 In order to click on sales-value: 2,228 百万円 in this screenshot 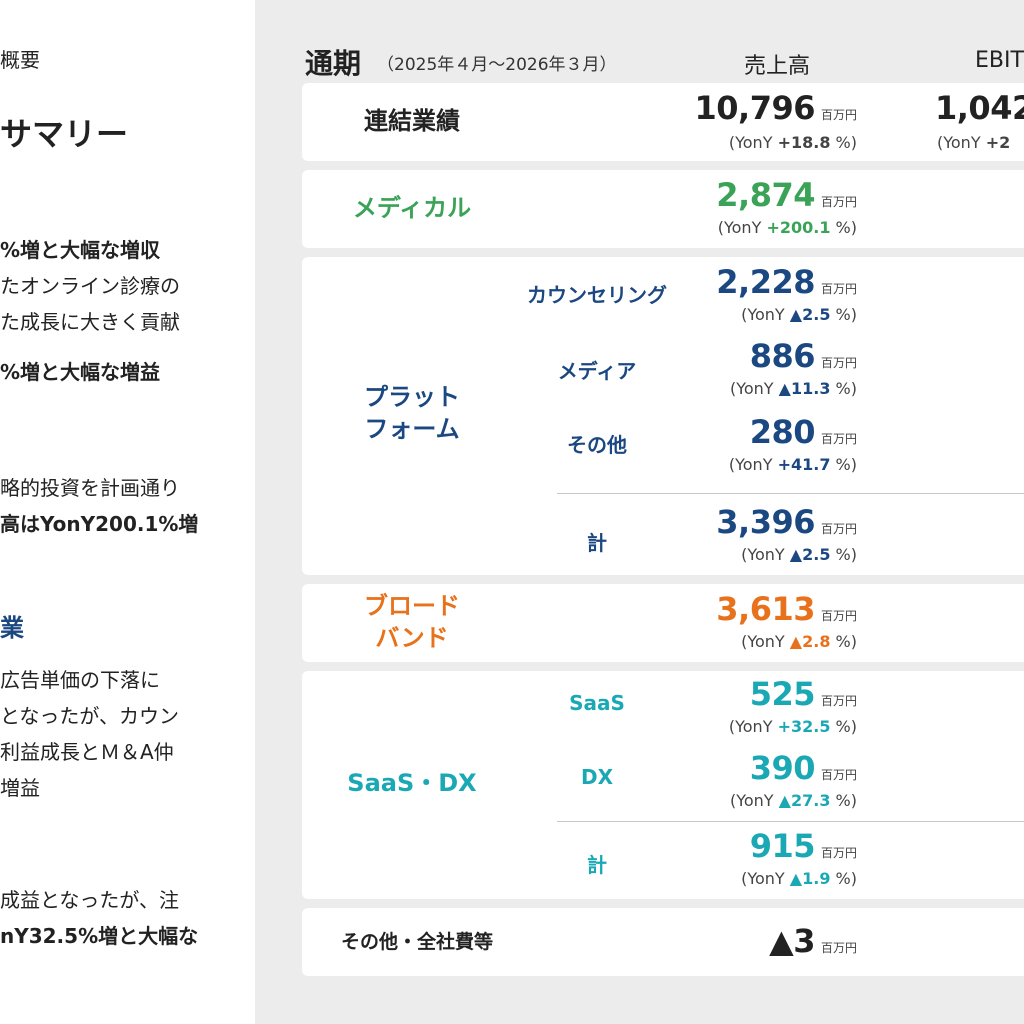, I will do `click(786, 282)`.